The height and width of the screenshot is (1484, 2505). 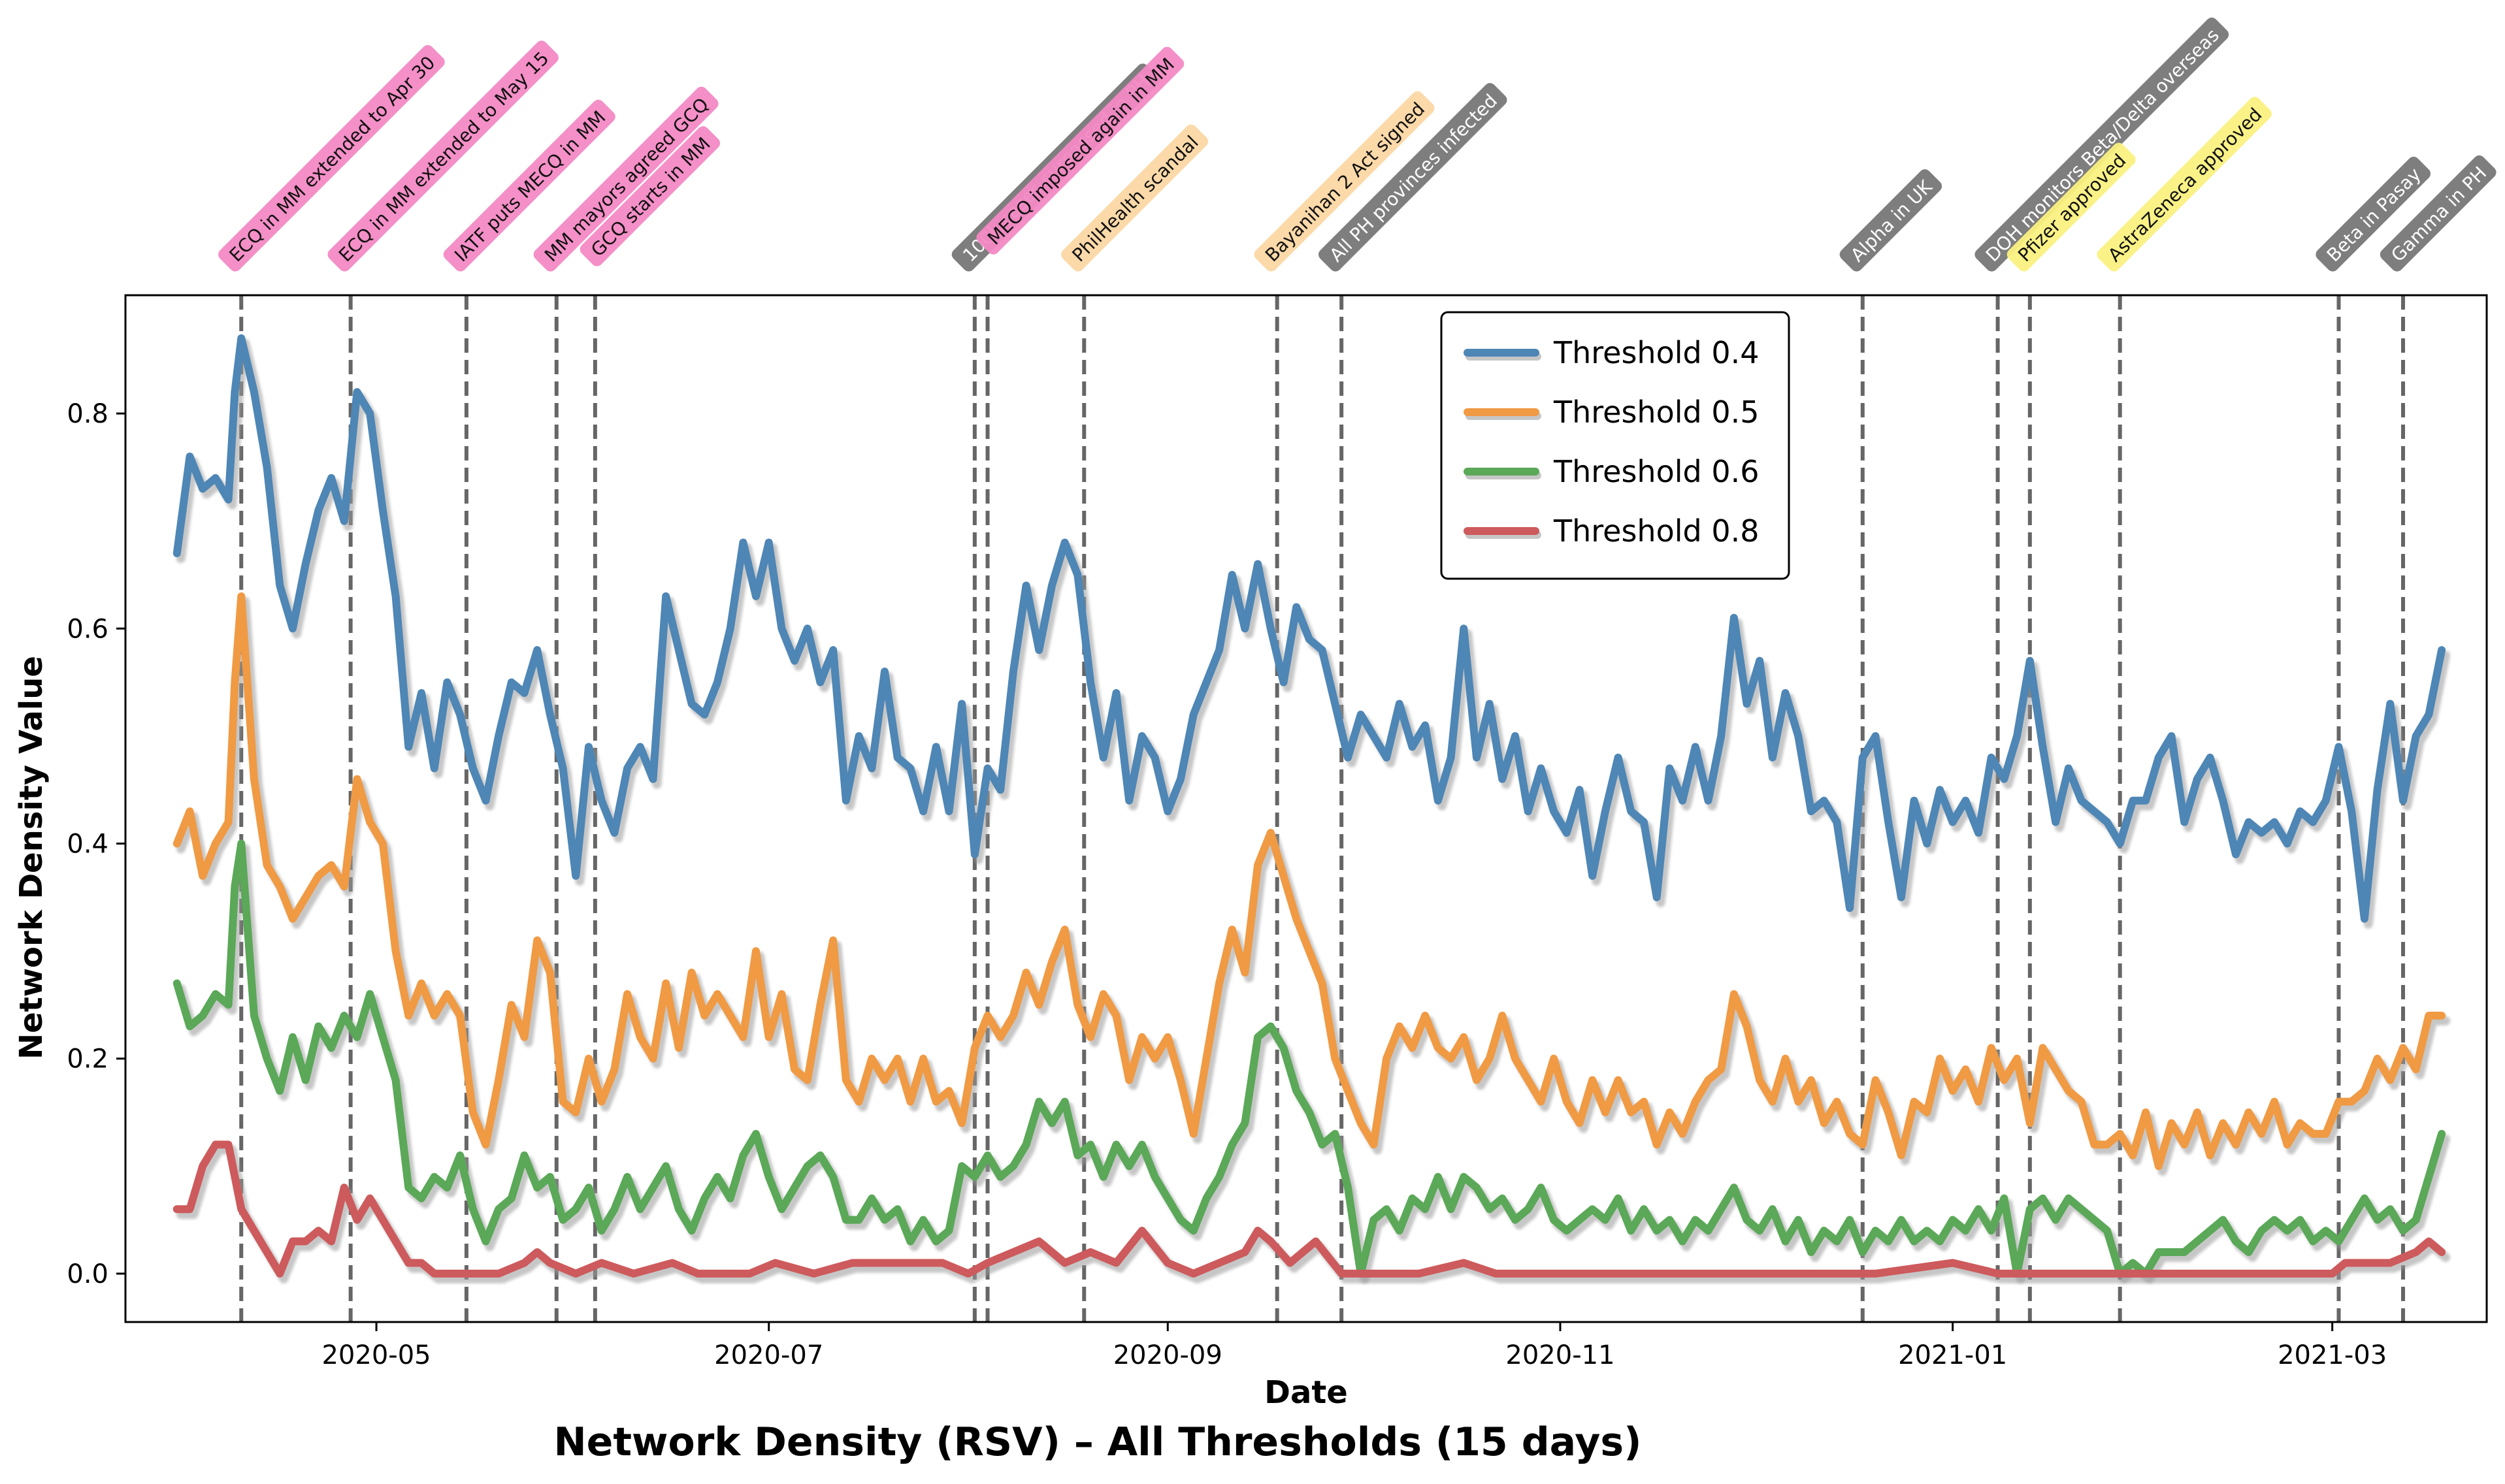 What do you see at coordinates (1306, 1392) in the screenshot?
I see `x-axis-label: Date` at bounding box center [1306, 1392].